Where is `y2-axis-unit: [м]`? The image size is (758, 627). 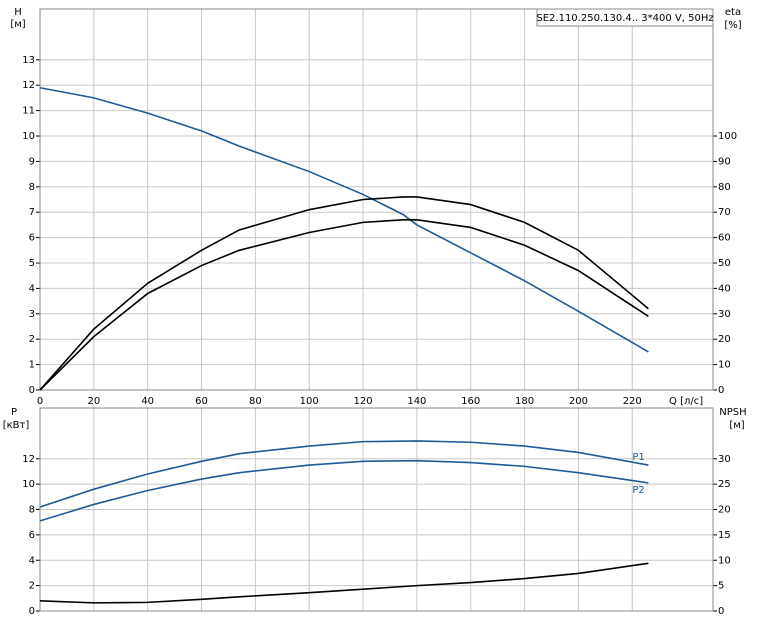
y2-axis-unit: [м] is located at coordinates (736, 425).